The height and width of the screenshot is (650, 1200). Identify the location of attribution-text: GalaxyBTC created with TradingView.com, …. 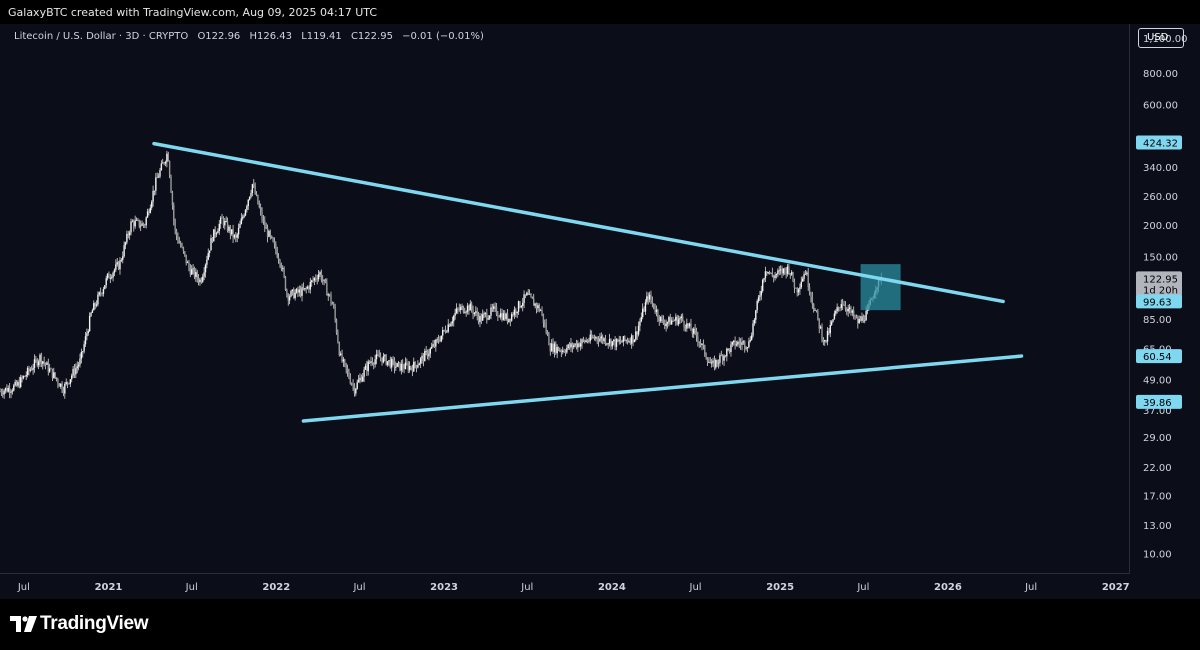
(193, 12).